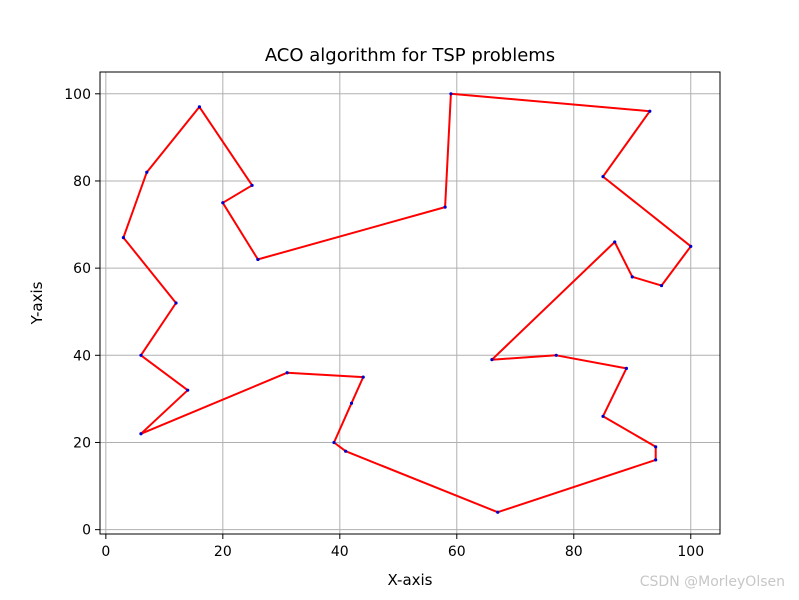  Describe the element at coordinates (402, 547) in the screenshot. I see `x-ticks: 0 20 40 60 80 100` at that location.